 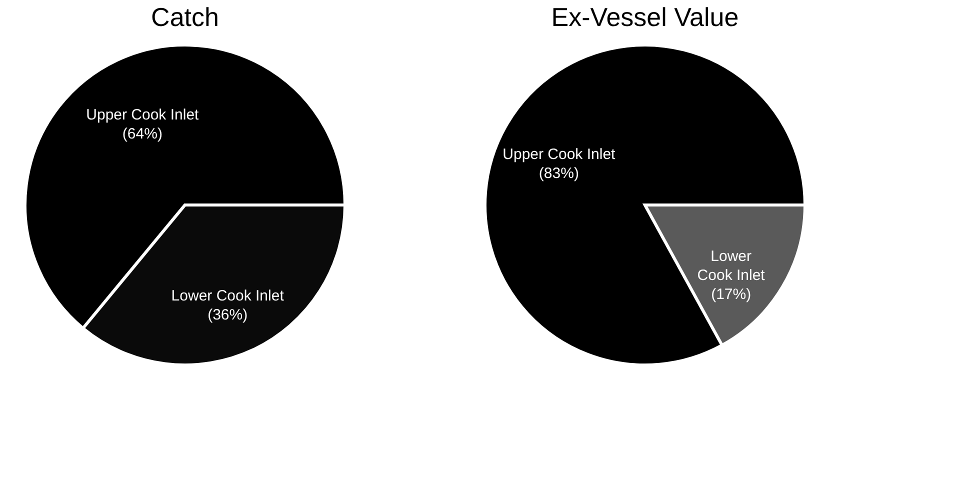 What do you see at coordinates (185, 17) in the screenshot?
I see `chart-title: Catch` at bounding box center [185, 17].